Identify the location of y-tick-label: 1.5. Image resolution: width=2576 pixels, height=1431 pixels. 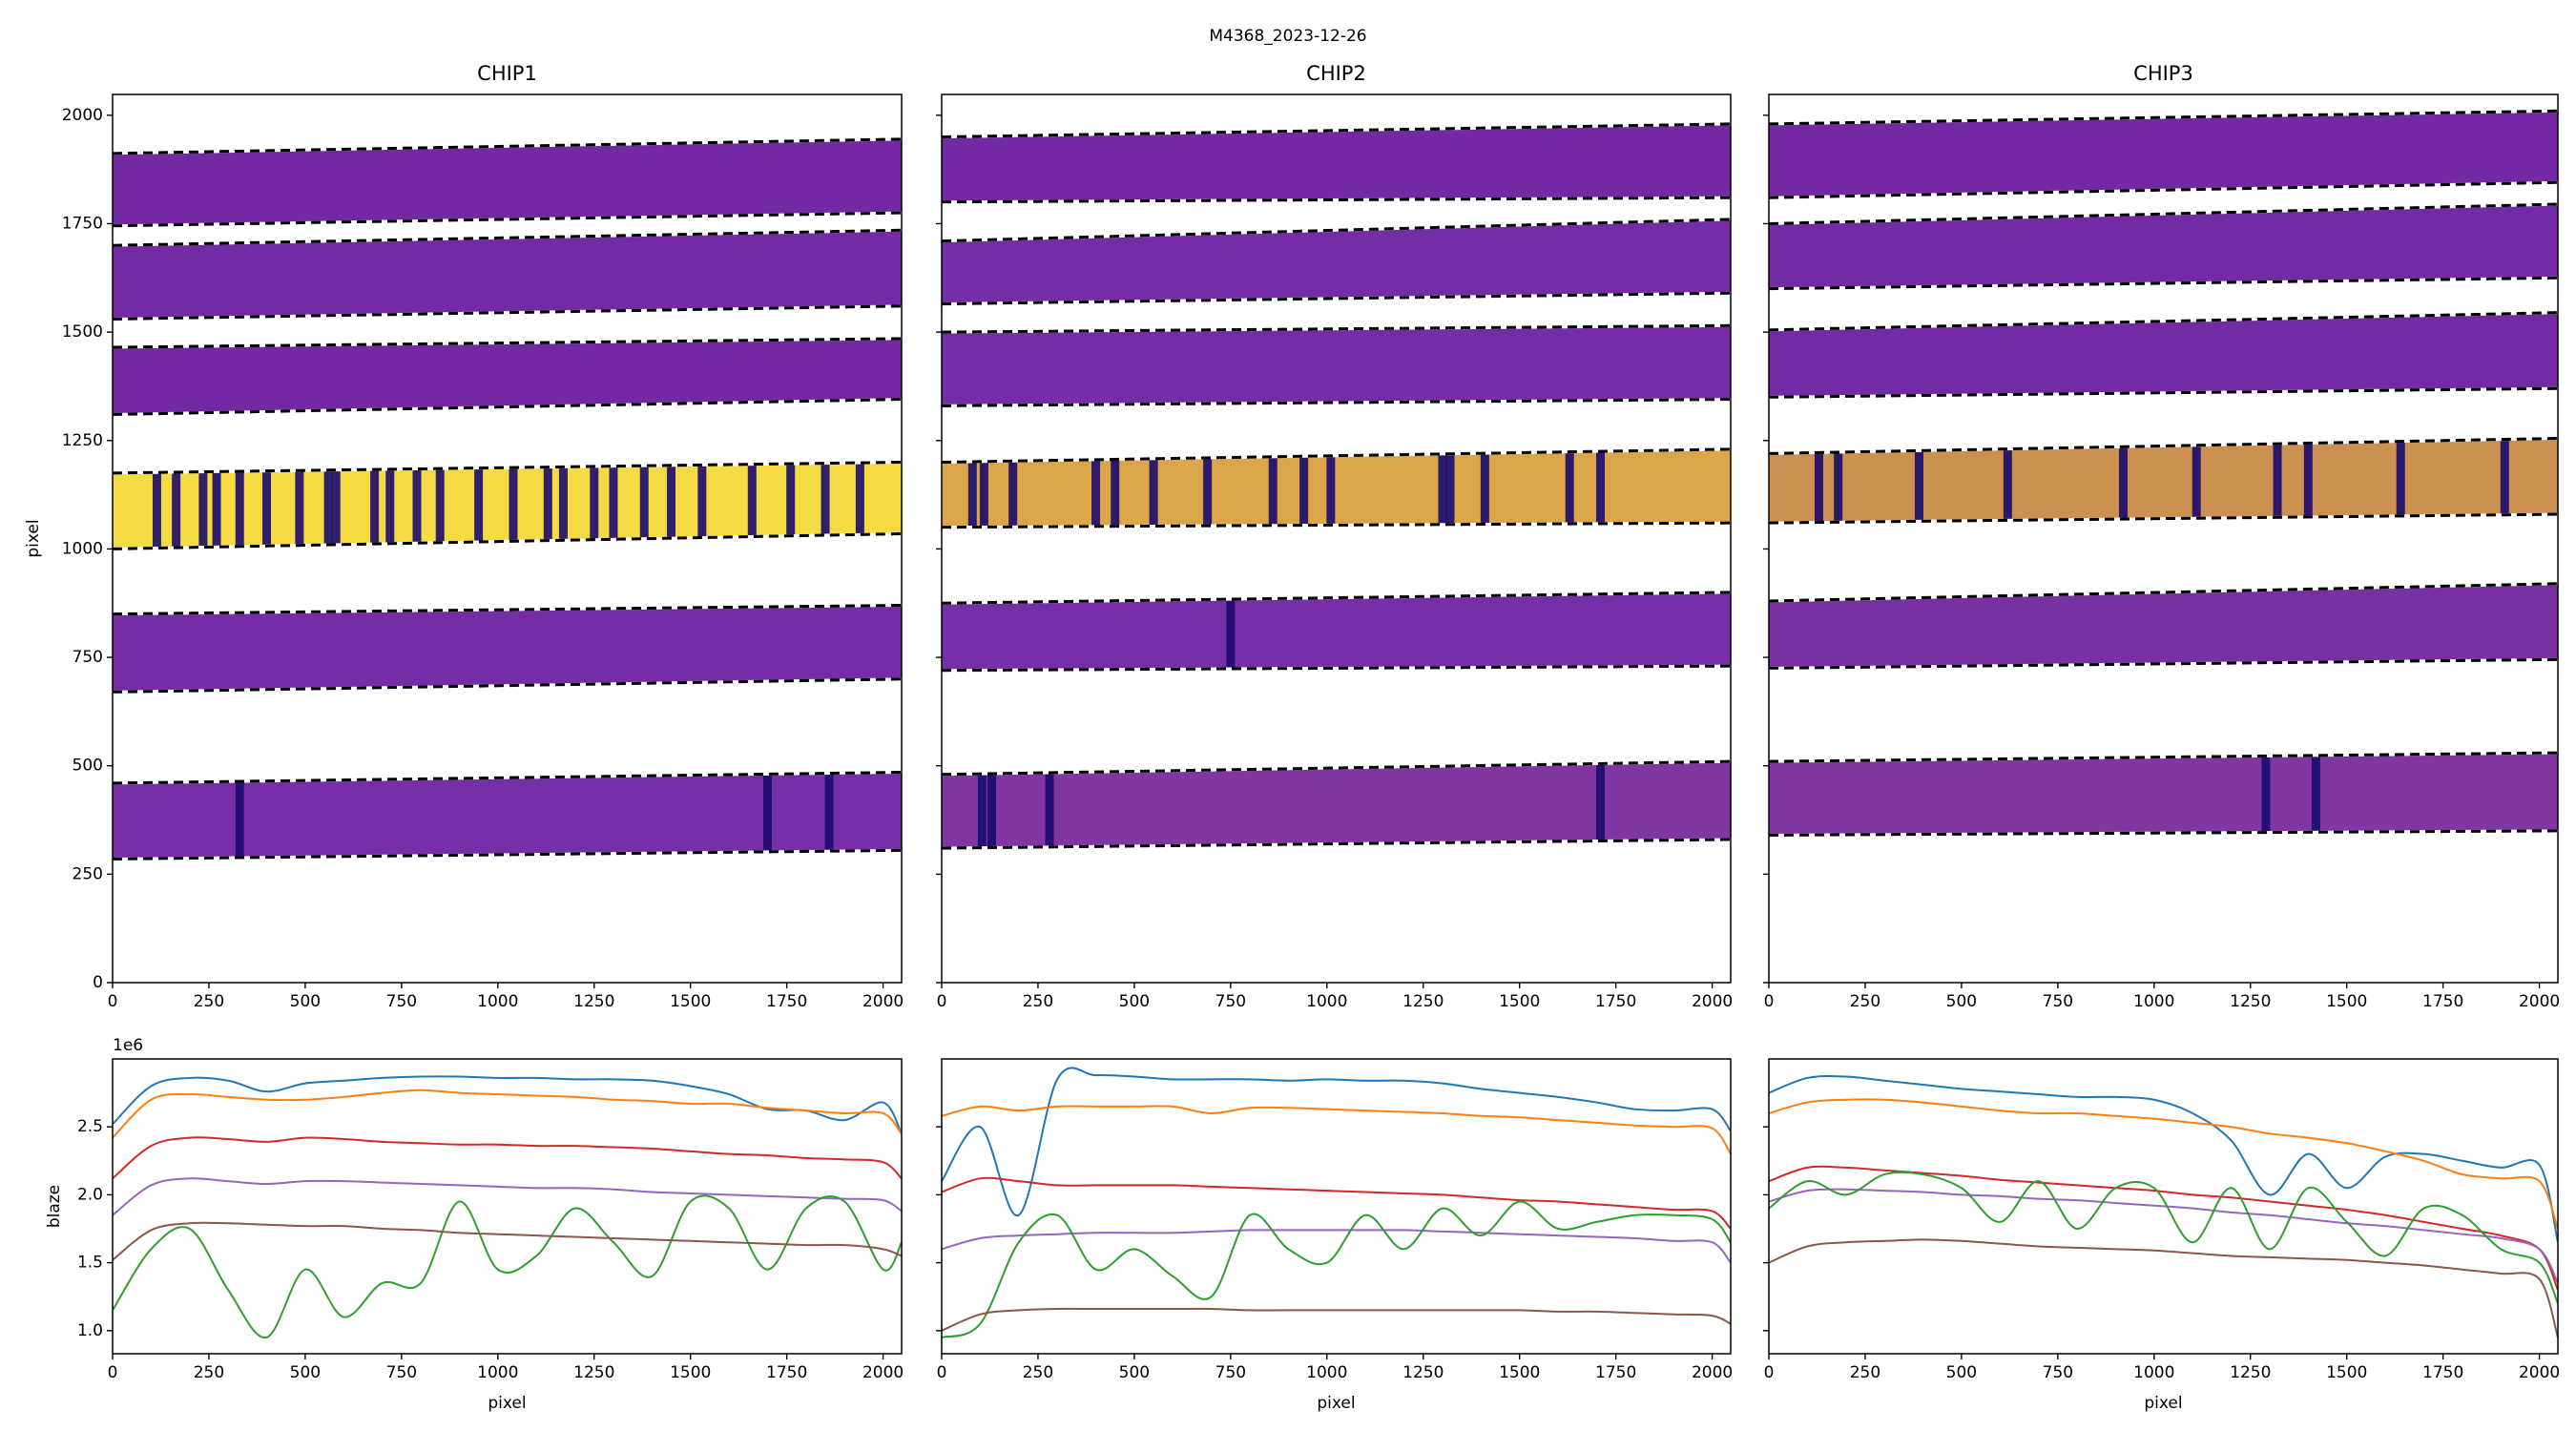
(90, 1263).